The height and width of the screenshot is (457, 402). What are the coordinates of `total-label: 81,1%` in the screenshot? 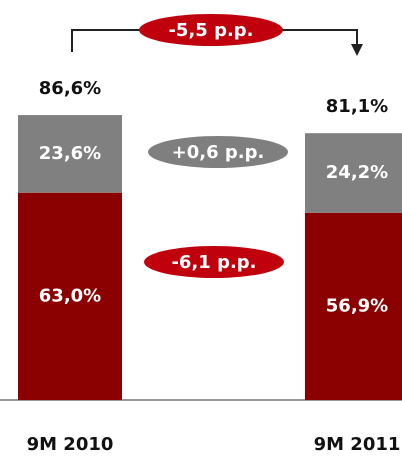 It's located at (357, 106).